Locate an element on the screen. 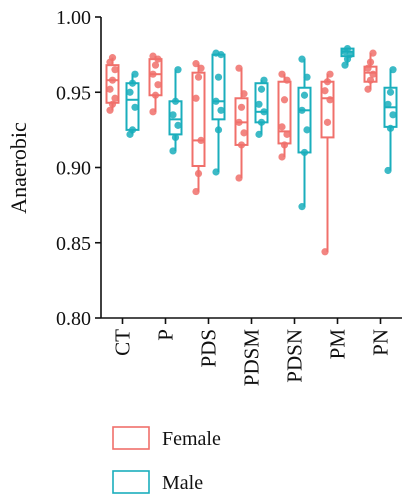 The image size is (408, 500). x-tick-label: PN is located at coordinates (381, 342).